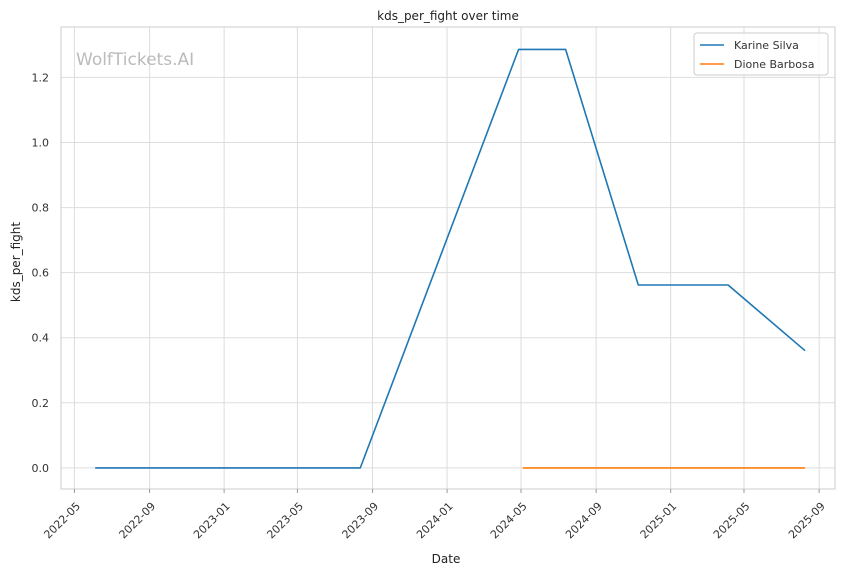  What do you see at coordinates (509, 521) in the screenshot?
I see `x-tick-label: 2024-05` at bounding box center [509, 521].